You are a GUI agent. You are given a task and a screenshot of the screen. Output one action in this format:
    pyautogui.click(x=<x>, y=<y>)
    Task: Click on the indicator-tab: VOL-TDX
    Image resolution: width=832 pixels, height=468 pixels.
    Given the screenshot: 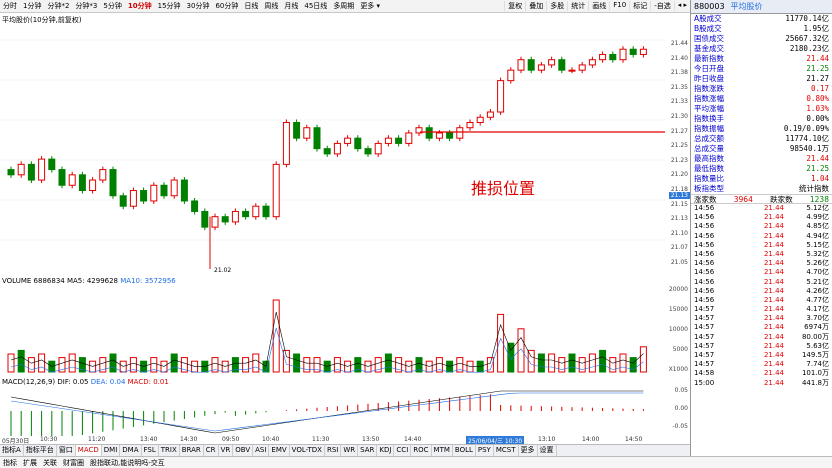 What is the action you would take?
    pyautogui.click(x=307, y=450)
    